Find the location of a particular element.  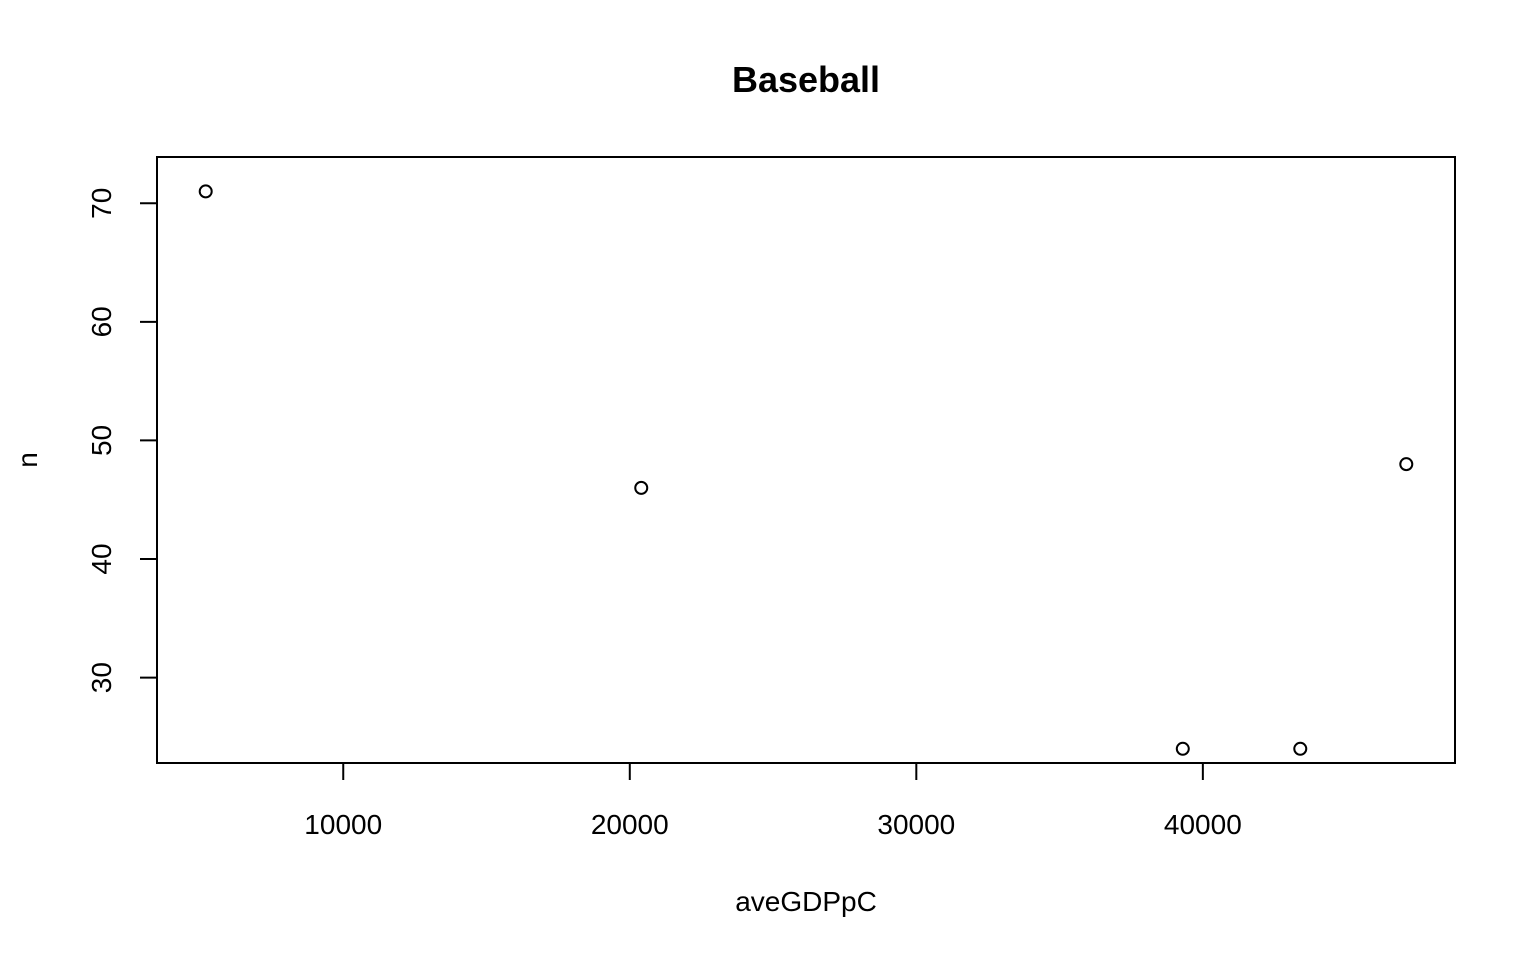

x-tick-label: 30000 is located at coordinates (916, 824).